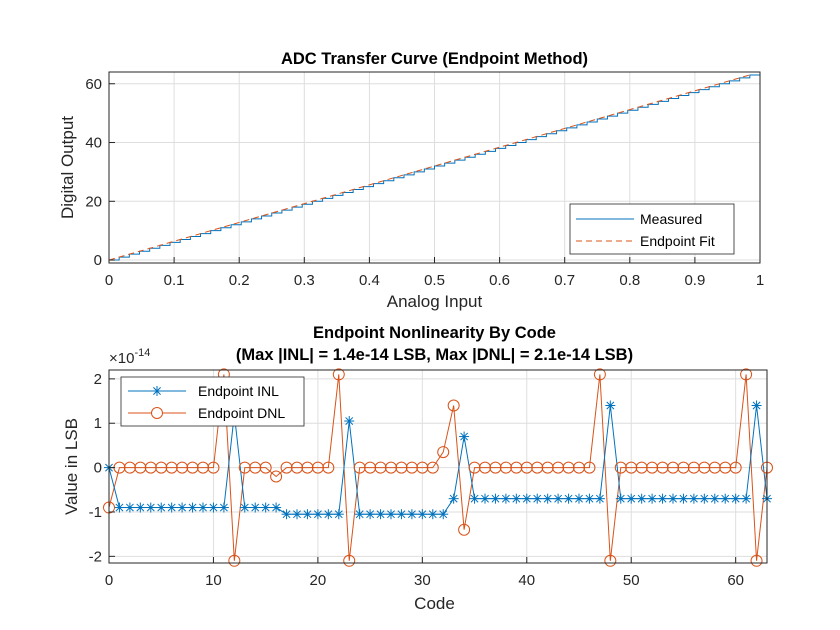 This screenshot has height=630, width=840. What do you see at coordinates (95, 512) in the screenshot?
I see `y-tick-label: -1` at bounding box center [95, 512].